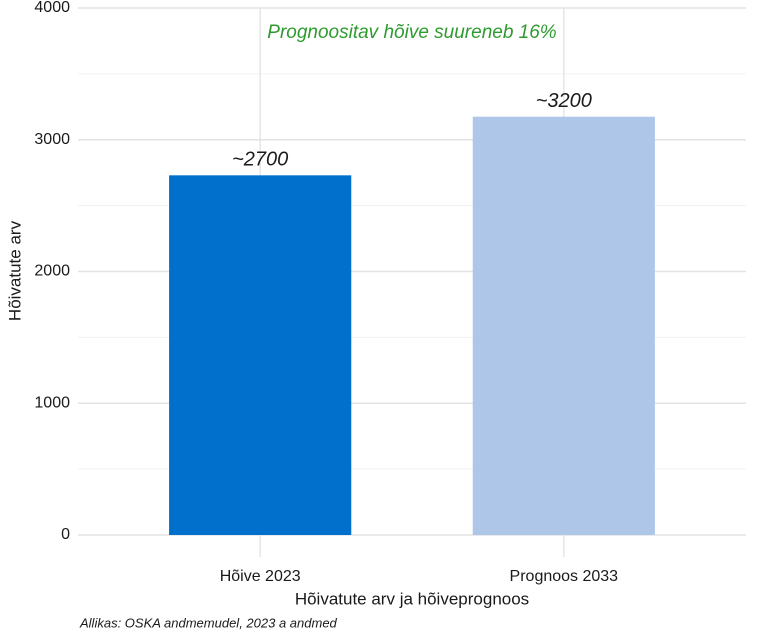 Image resolution: width=768 pixels, height=640 pixels. Describe the element at coordinates (52, 139) in the screenshot. I see `y-tick-label: 3000` at that location.